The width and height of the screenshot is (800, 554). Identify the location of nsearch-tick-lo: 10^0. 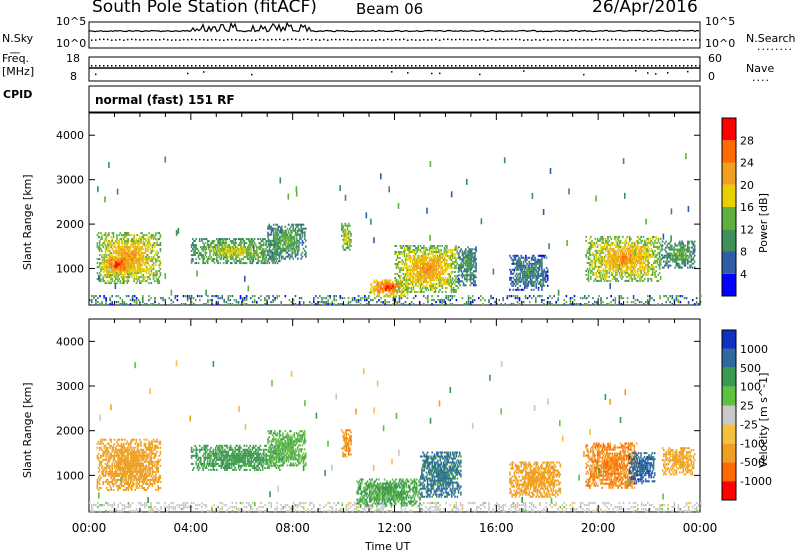
(720, 43).